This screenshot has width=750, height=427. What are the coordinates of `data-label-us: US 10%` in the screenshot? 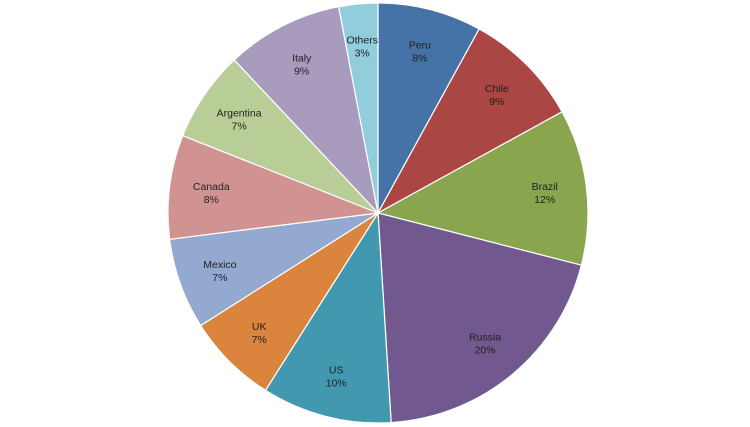 It's located at (336, 377).